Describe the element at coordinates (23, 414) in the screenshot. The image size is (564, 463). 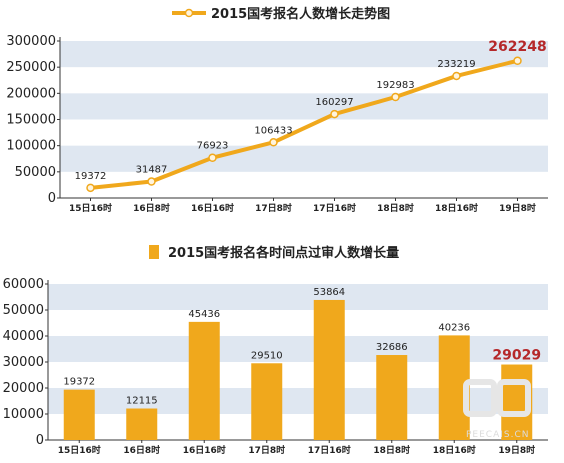
I see `bar-chart-y-tick-label: 10000` at that location.